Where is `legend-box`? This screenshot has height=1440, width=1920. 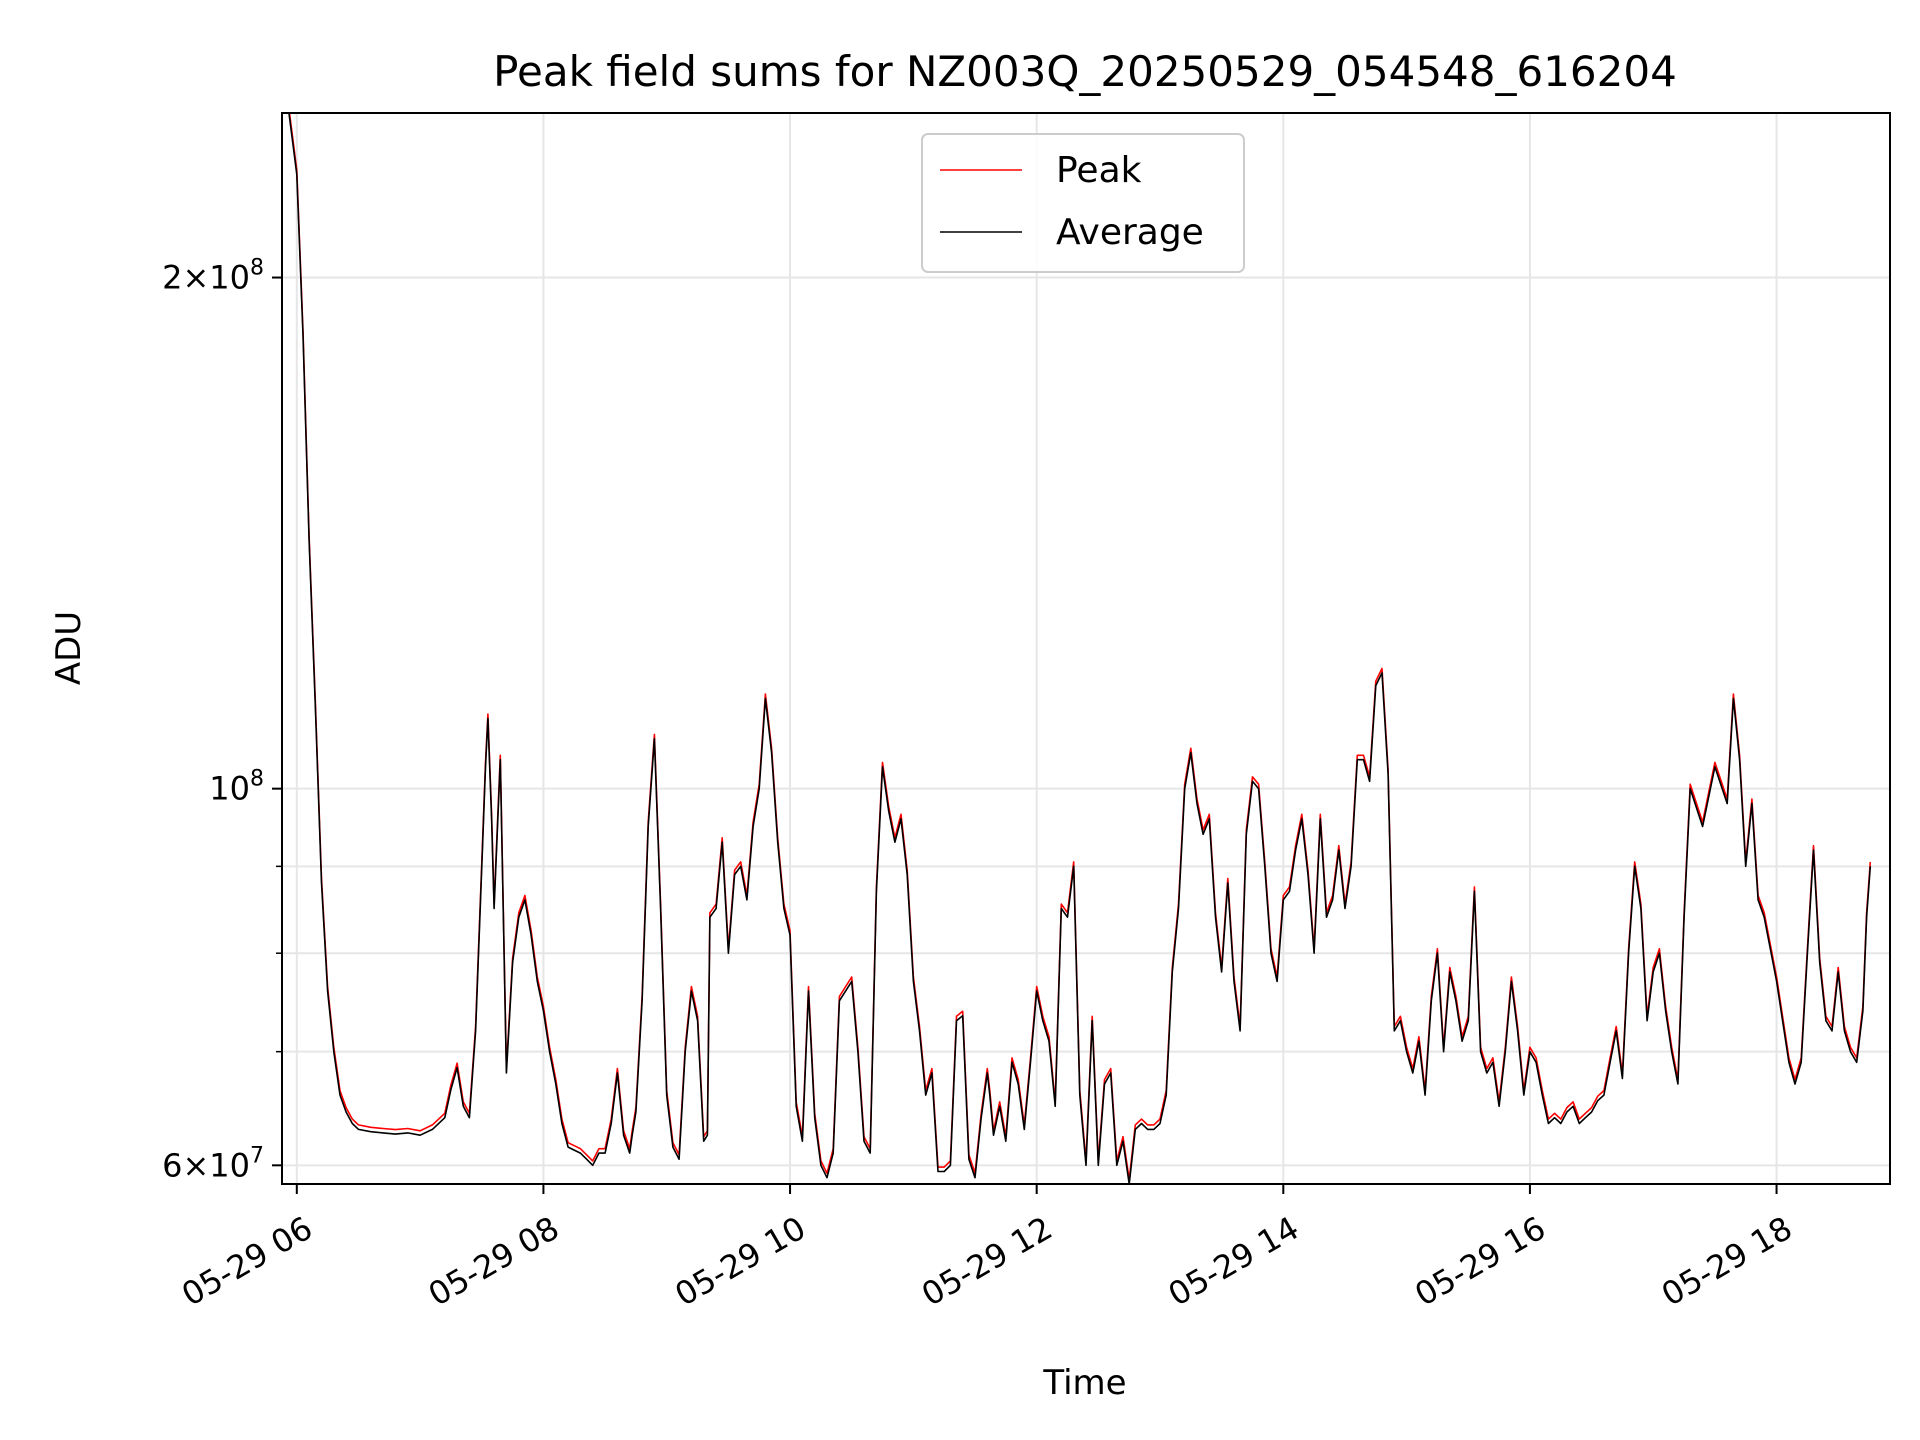
legend-box is located at coordinates (1083, 203).